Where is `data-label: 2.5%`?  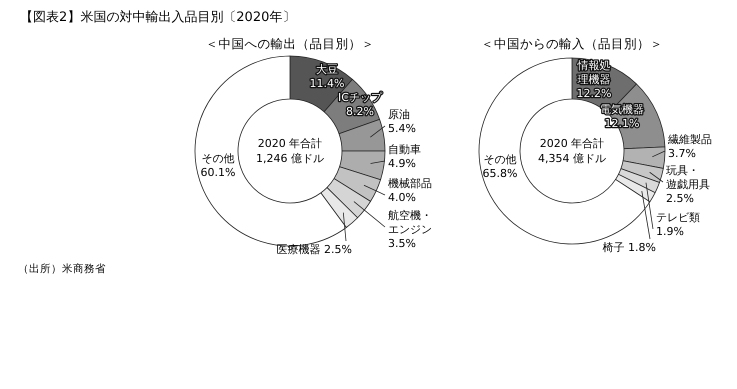
data-label: 2.5% is located at coordinates (680, 198).